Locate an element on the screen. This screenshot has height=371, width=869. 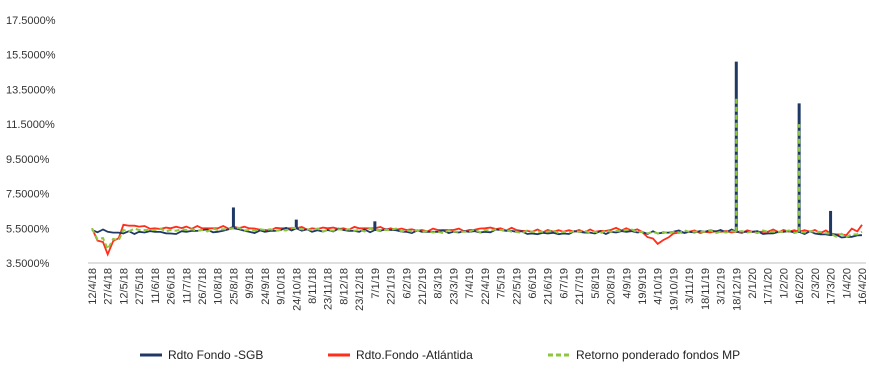
x-tick-label: 3/11/19 is located at coordinates (690, 286).